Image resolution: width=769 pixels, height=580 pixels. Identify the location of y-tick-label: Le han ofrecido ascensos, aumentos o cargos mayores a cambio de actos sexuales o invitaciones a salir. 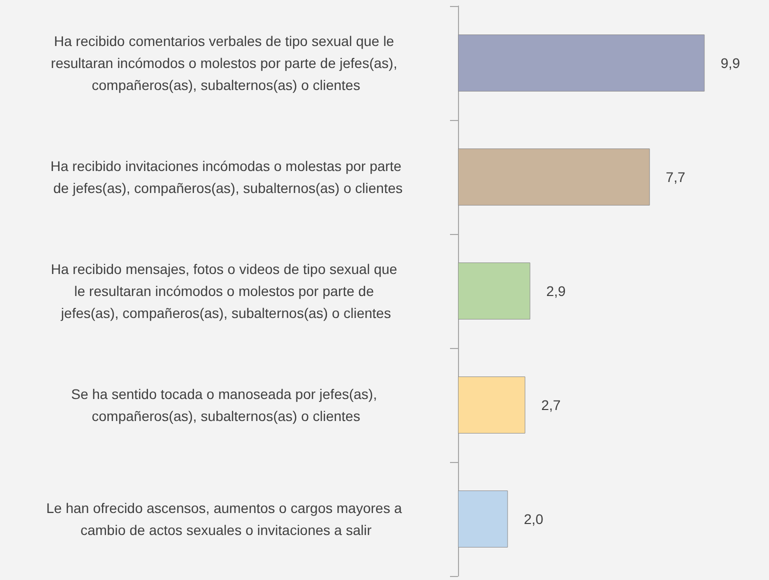
(226, 519).